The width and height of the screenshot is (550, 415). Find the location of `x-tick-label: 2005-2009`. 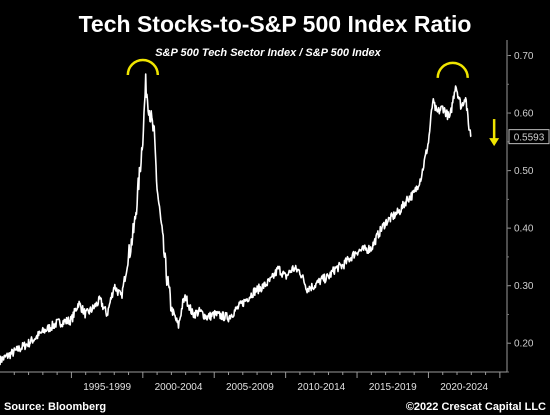

x-tick-label: 2005-2009 is located at coordinates (250, 387).